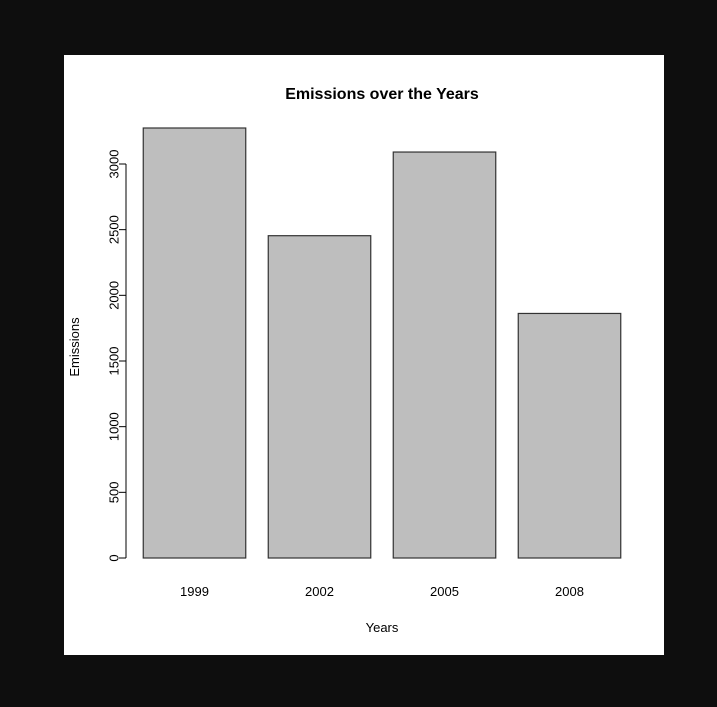 The image size is (717, 707). Describe the element at coordinates (382, 627) in the screenshot. I see `x-axis-label: Years` at that location.